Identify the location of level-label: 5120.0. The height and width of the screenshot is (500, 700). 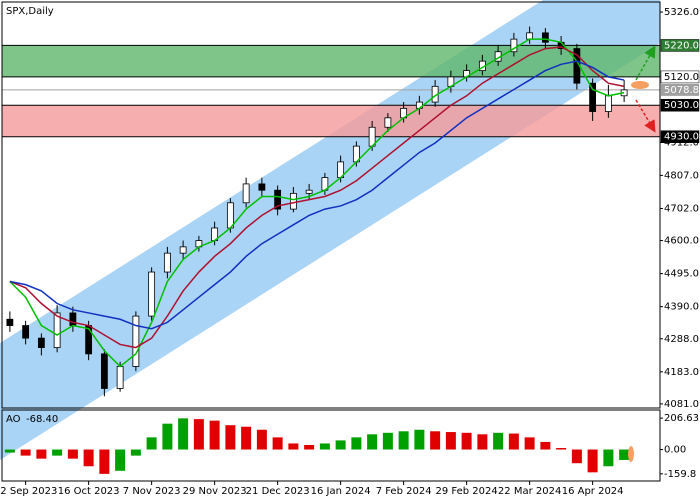
(681, 77).